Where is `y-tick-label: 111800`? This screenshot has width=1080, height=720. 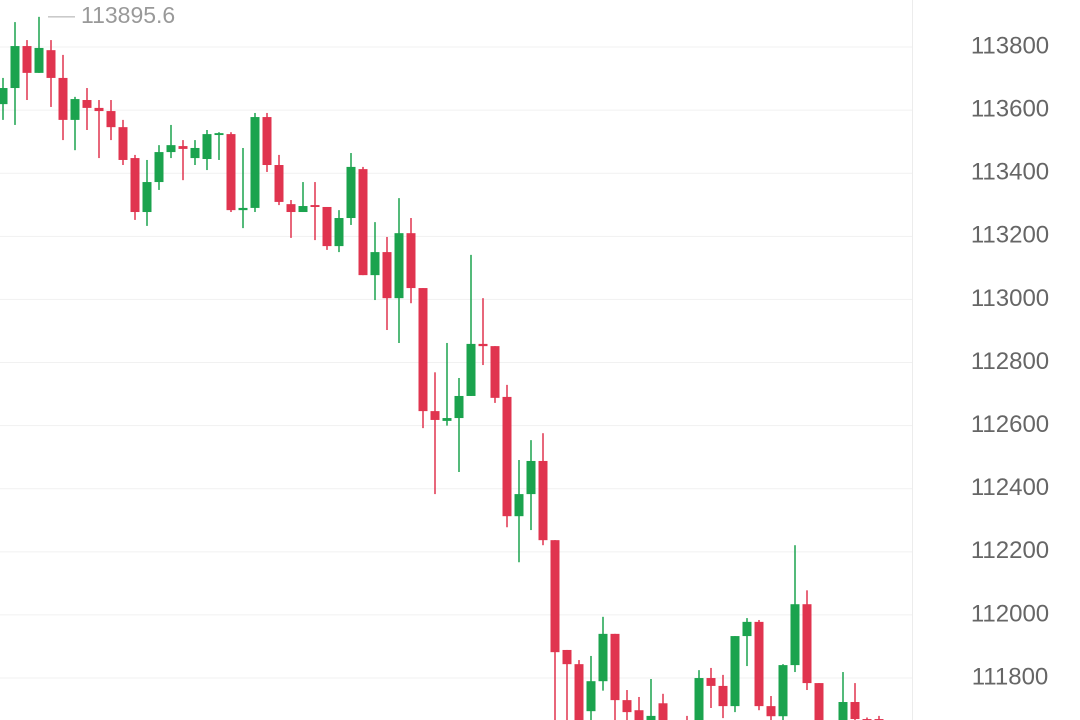 y-tick-label: 111800 is located at coordinates (1010, 676).